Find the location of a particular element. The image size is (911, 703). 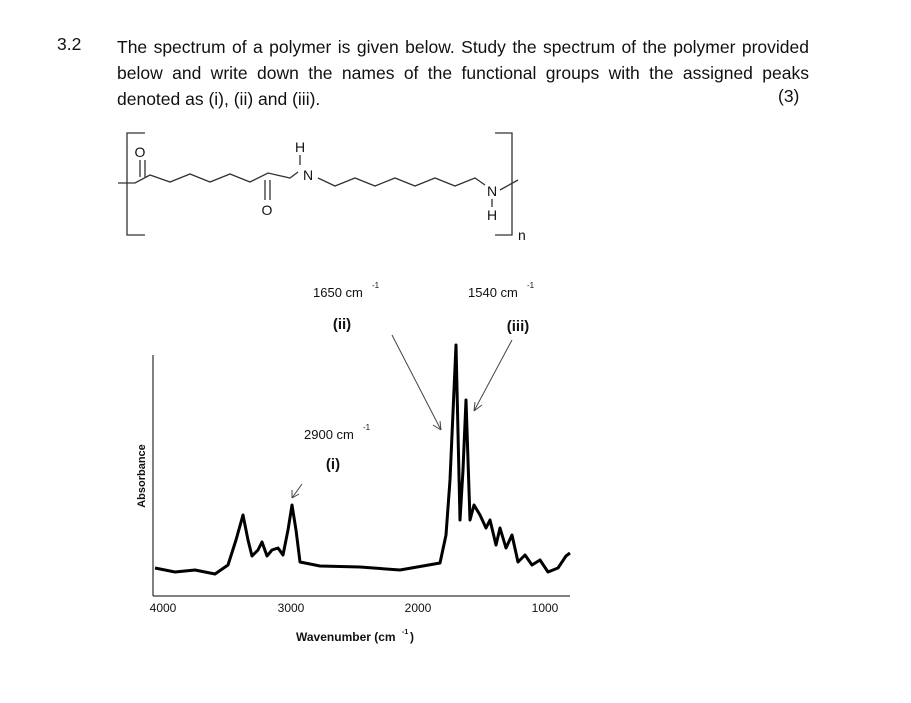

peak-label: (iii) is located at coordinates (518, 326).